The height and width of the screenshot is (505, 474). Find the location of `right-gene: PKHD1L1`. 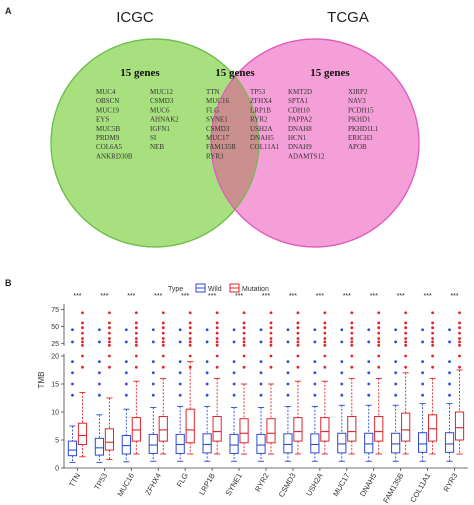

right-gene: PKHD1L1 is located at coordinates (363, 129).